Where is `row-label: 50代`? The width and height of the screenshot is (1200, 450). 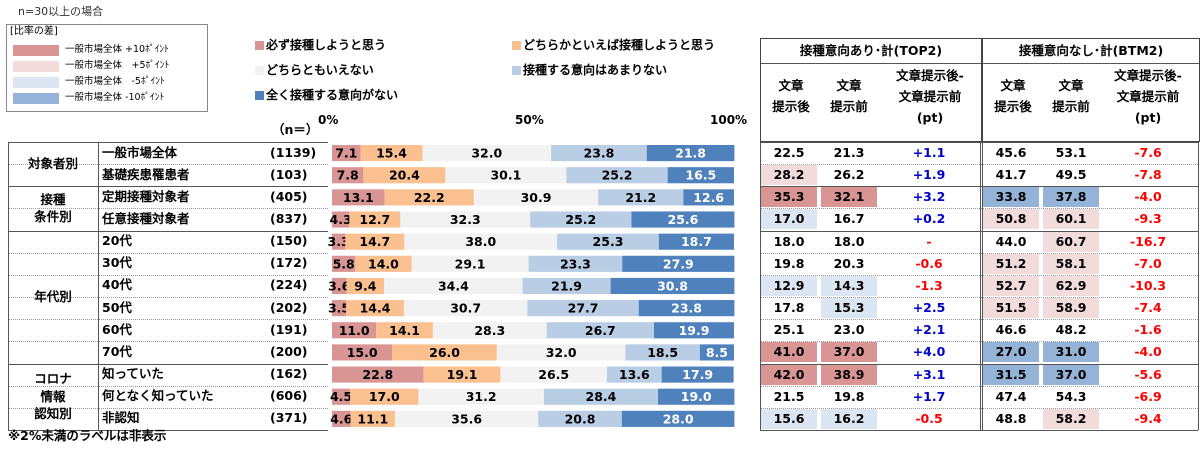 row-label: 50代 is located at coordinates (117, 307).